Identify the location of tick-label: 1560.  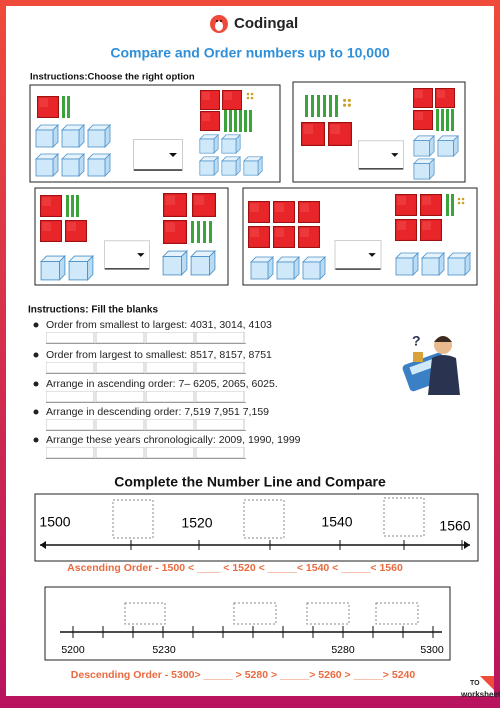
(454, 526).